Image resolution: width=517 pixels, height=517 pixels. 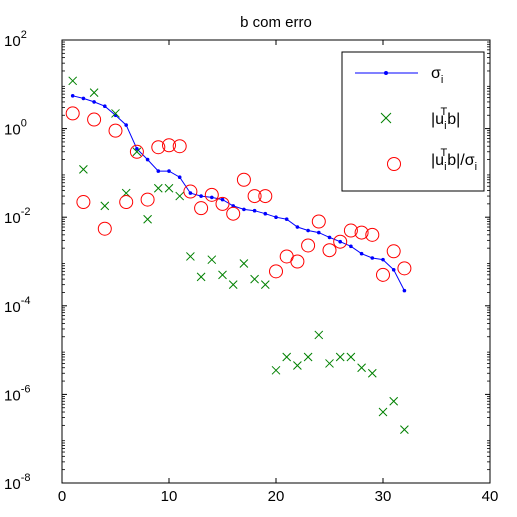 I want to click on y-tick-label: 10⁻⁸, so click(x=17, y=482).